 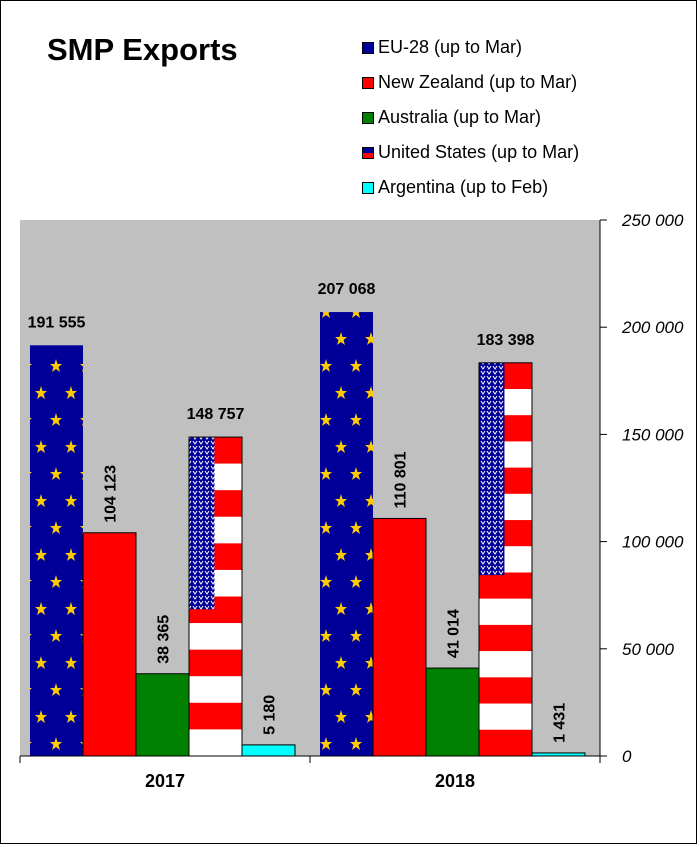 I want to click on bar-australia-2018, so click(x=452, y=712).